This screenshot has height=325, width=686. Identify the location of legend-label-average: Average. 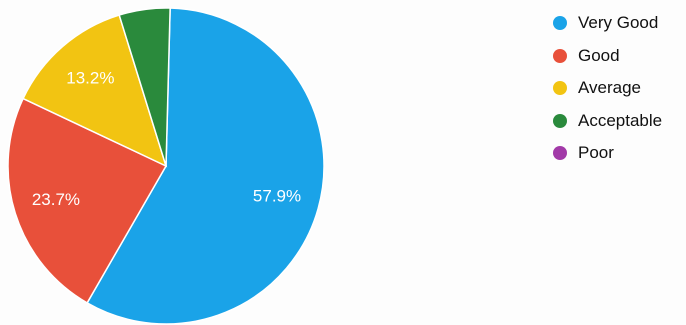
(610, 87).